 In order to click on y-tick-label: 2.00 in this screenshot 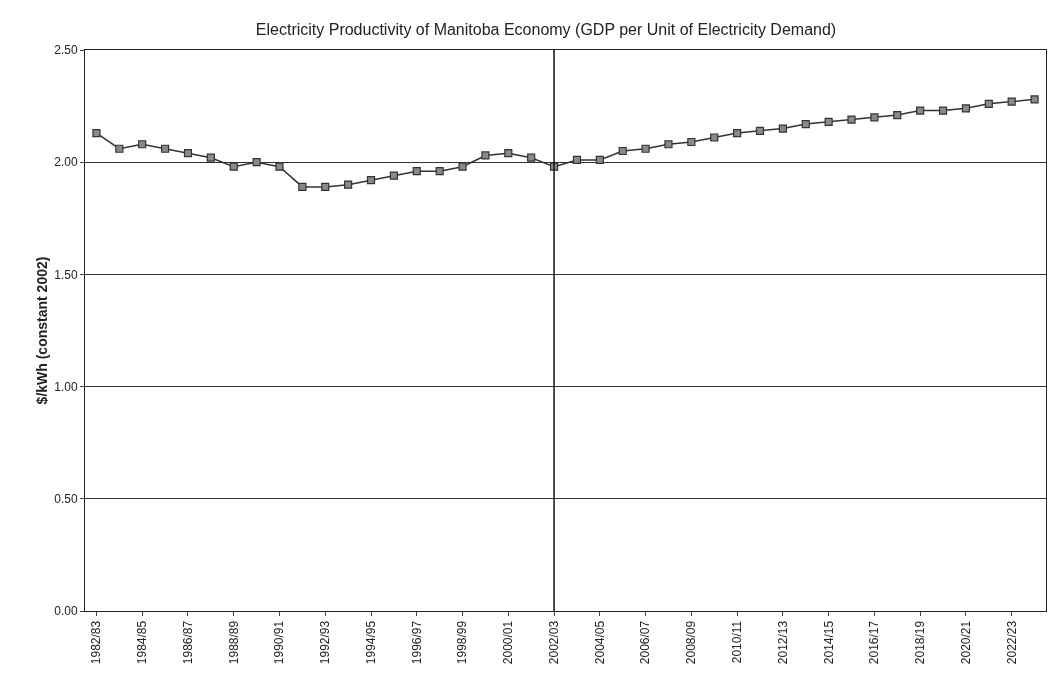, I will do `click(66, 162)`.